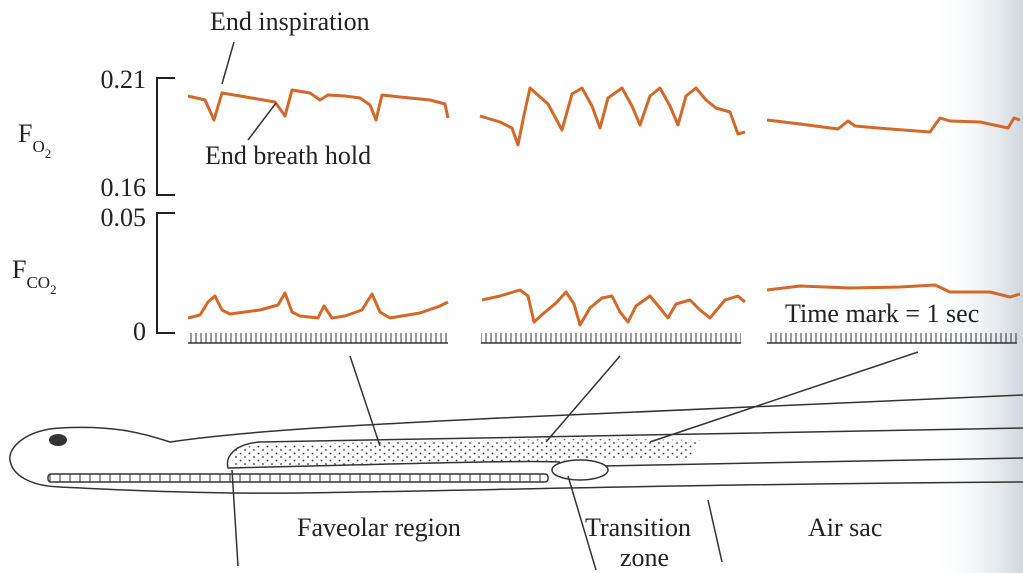  What do you see at coordinates (139, 331) in the screenshot?
I see `co2-bottom-label: 0` at bounding box center [139, 331].